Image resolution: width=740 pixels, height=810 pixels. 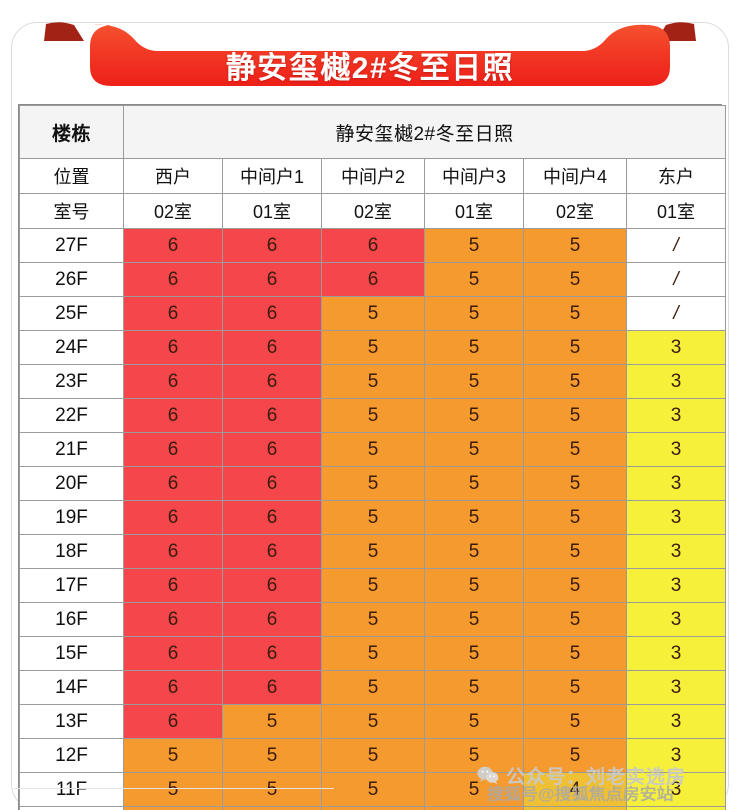 I want to click on position-middle3: 中间户3, so click(x=474, y=176).